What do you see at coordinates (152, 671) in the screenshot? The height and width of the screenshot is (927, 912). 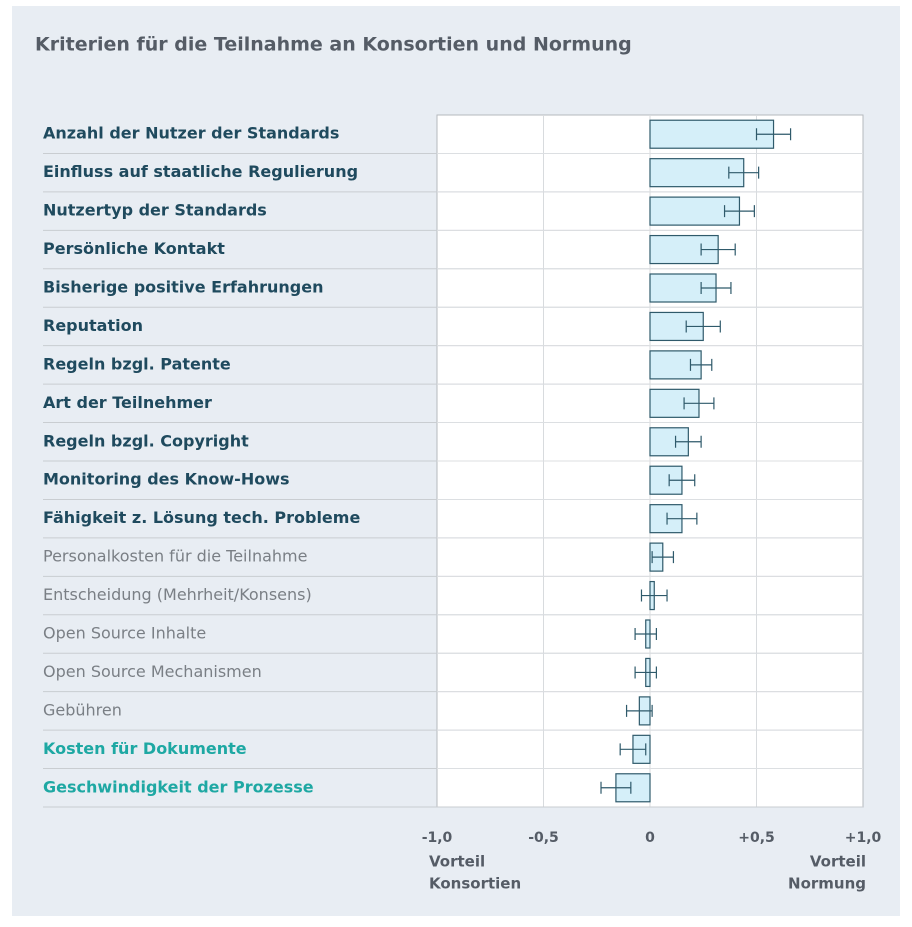 I see `category-label: Open Source Mechanismen` at bounding box center [152, 671].